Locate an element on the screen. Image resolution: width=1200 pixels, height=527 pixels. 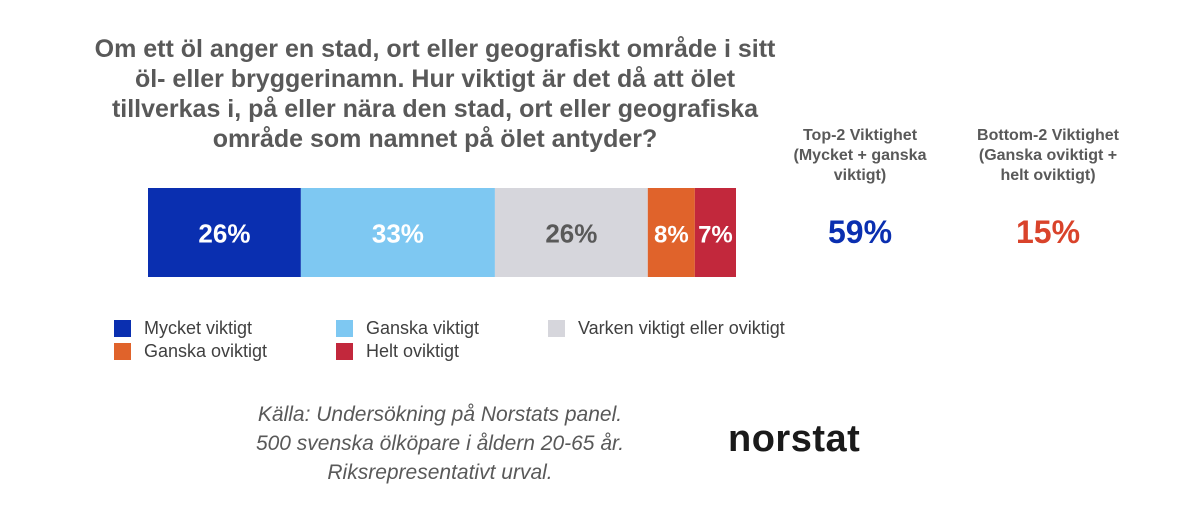
legend-item-helt-oviktigt: Helt oviktigt is located at coordinates (442, 351).